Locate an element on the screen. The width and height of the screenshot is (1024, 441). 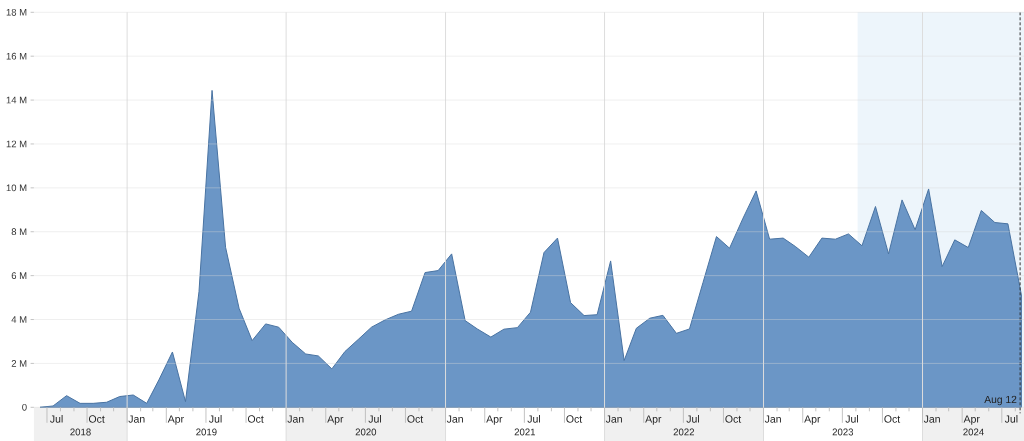
y-tick-label: 16 M is located at coordinates (16, 56).